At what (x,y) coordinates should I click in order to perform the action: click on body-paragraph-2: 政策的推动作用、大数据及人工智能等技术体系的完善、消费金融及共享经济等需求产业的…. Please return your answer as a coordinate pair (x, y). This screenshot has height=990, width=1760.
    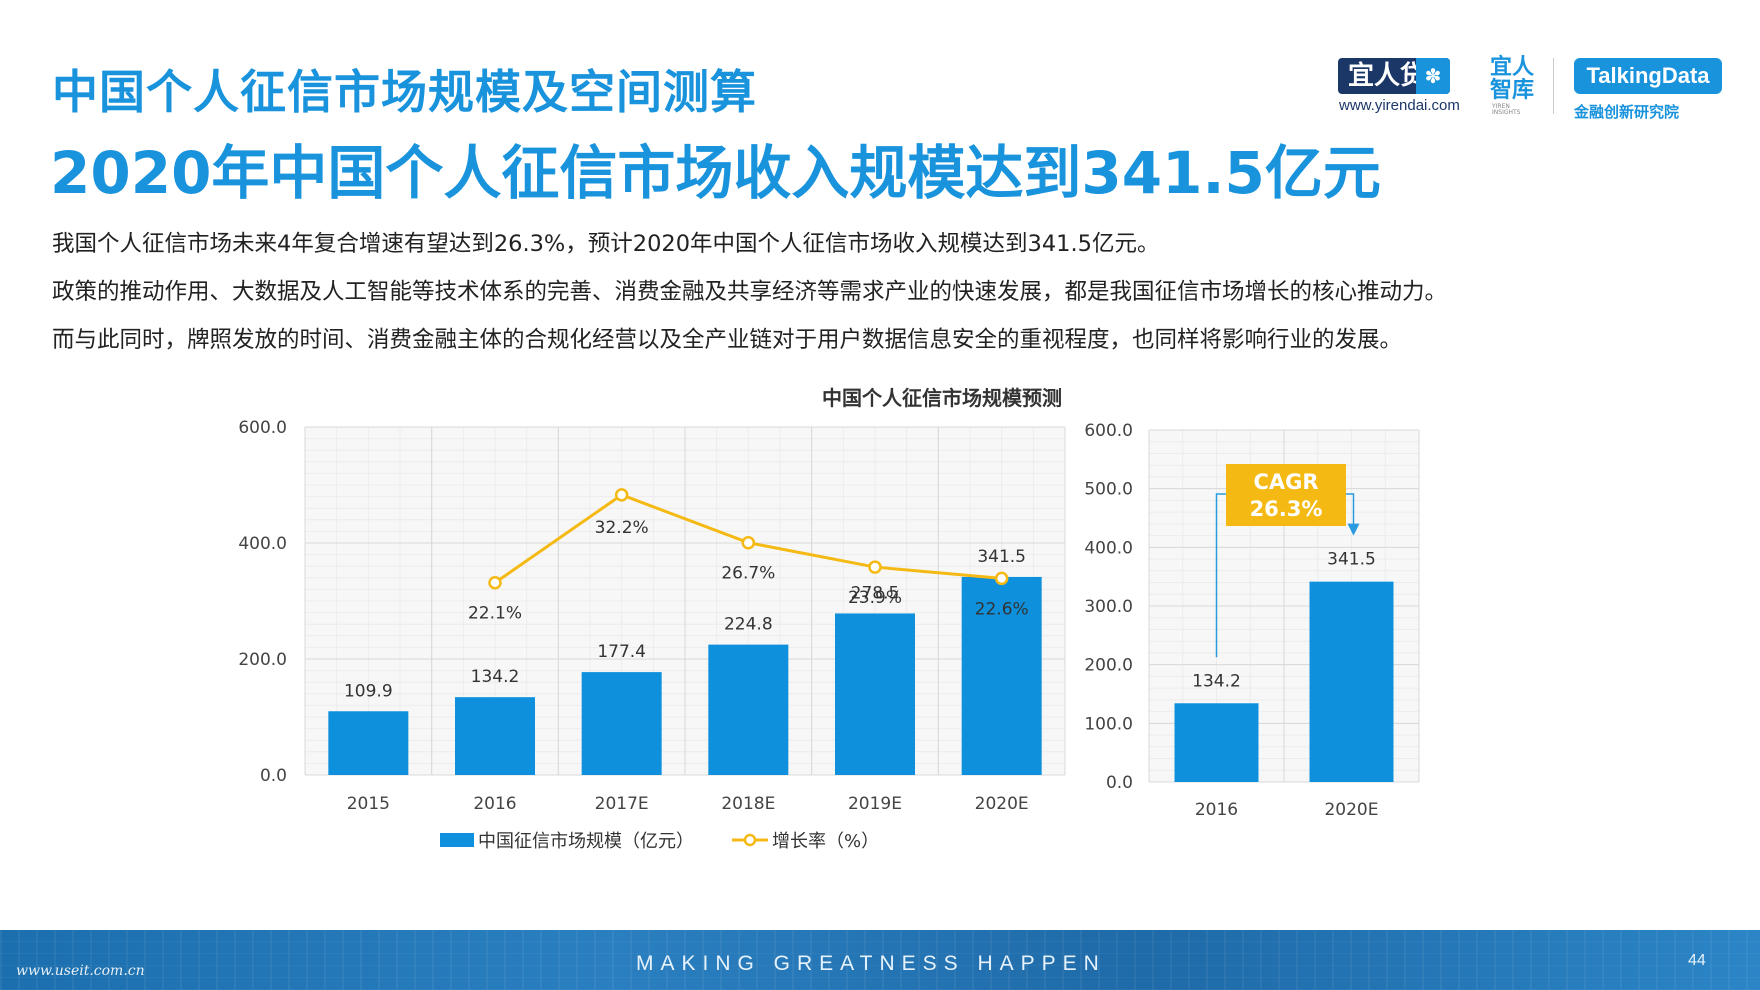
    Looking at the image, I should click on (750, 292).